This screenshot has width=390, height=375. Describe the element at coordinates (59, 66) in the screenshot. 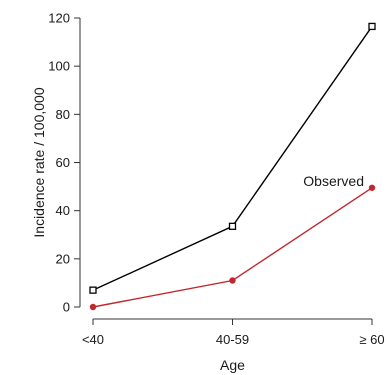

I see `y-tick-label: 100` at that location.